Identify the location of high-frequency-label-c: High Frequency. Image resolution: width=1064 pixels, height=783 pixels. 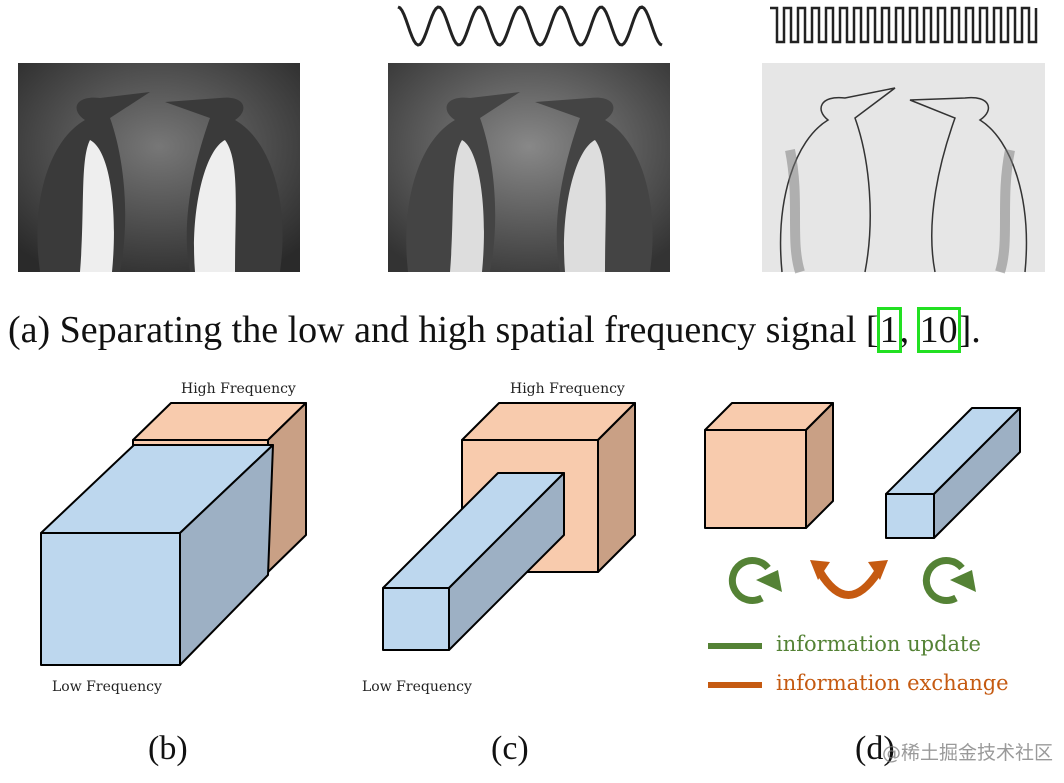
(567, 389).